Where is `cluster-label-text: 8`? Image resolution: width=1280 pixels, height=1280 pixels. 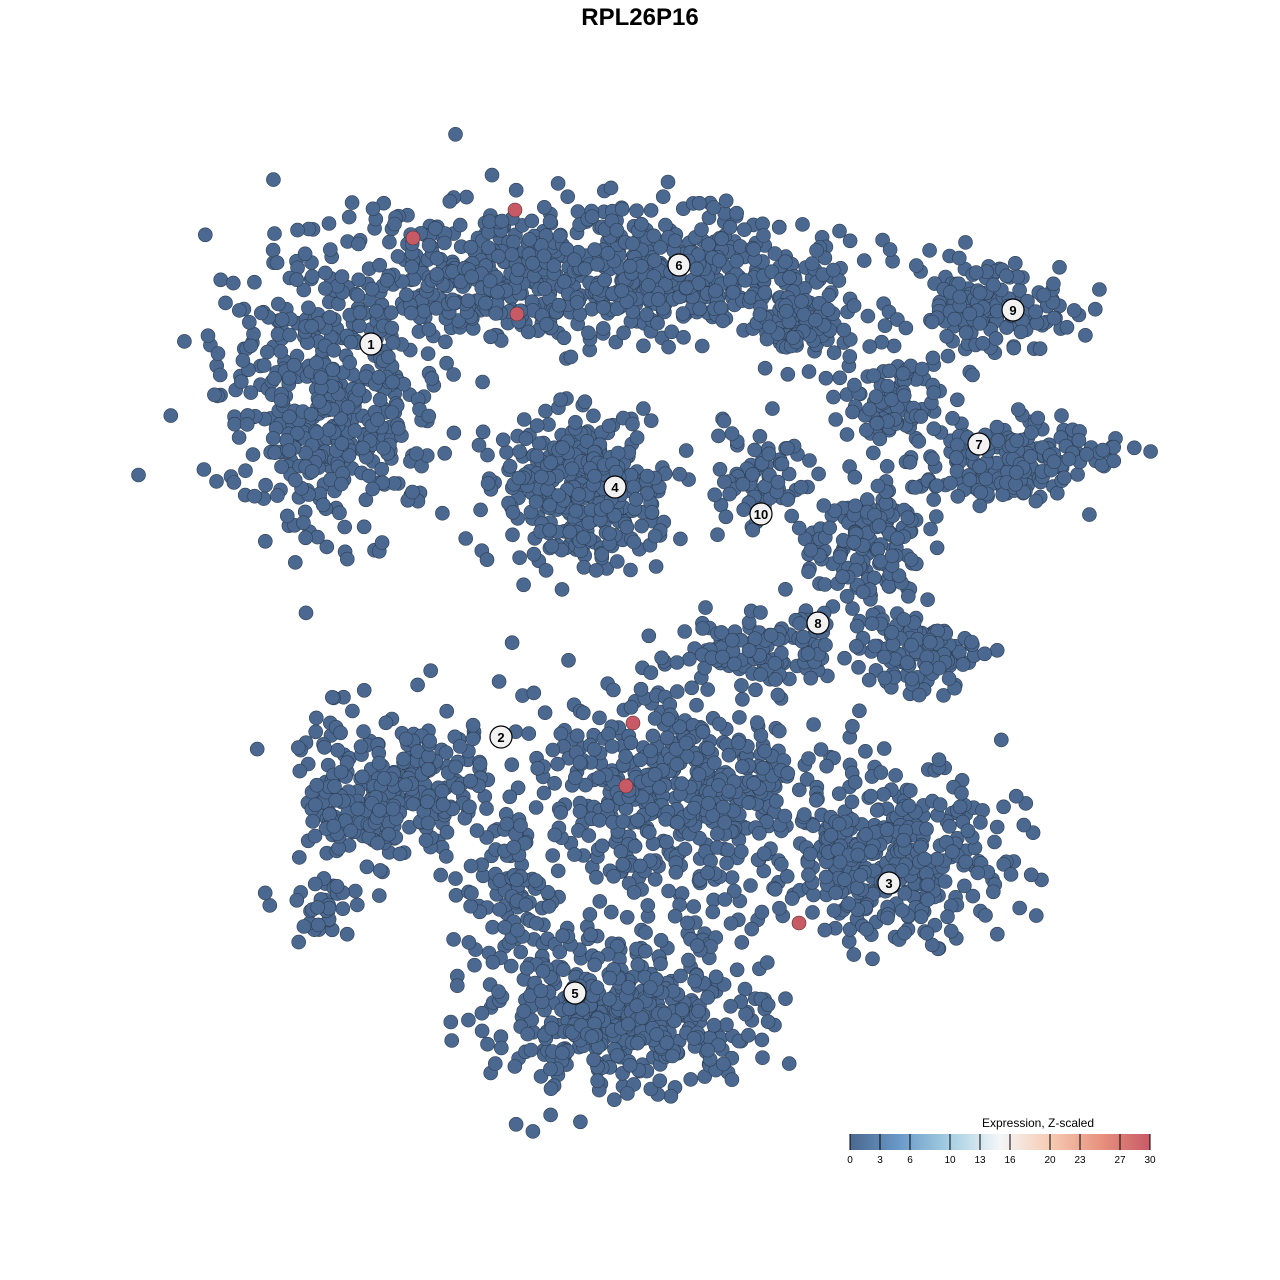 cluster-label-text: 8 is located at coordinates (817, 623).